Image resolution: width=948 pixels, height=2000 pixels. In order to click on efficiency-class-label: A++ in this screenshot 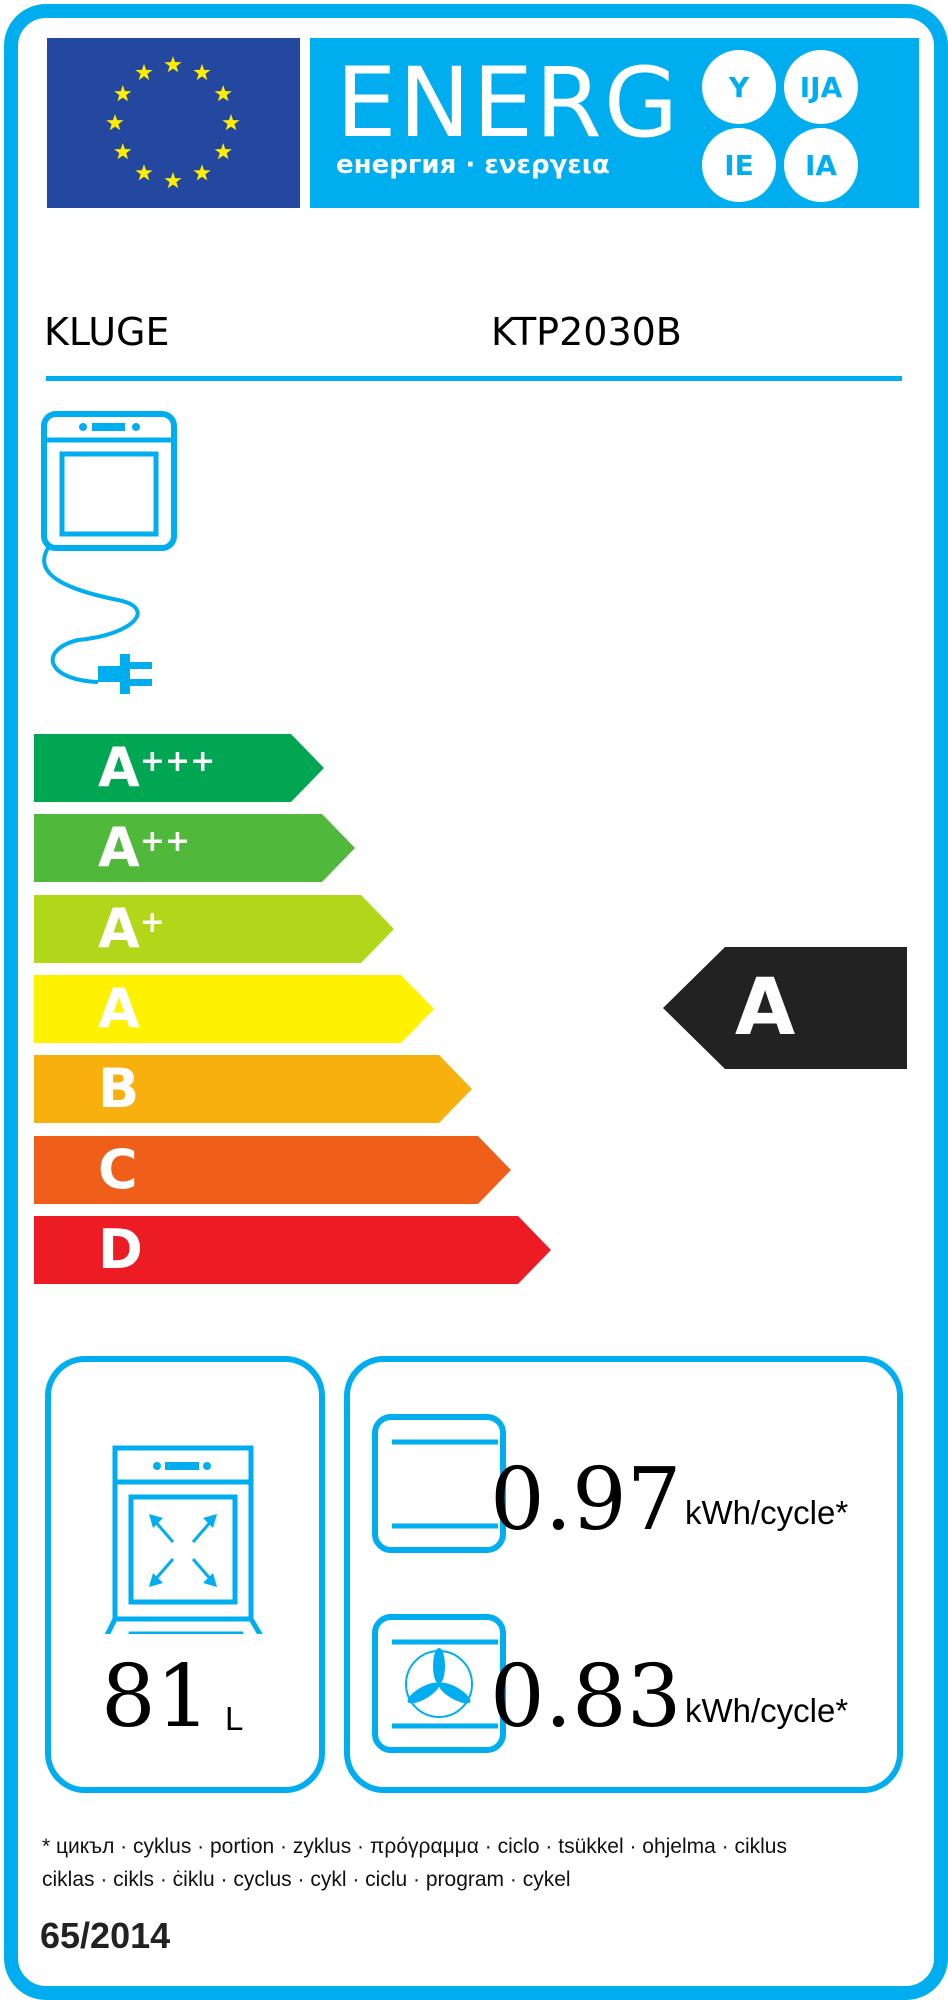, I will do `click(144, 848)`.